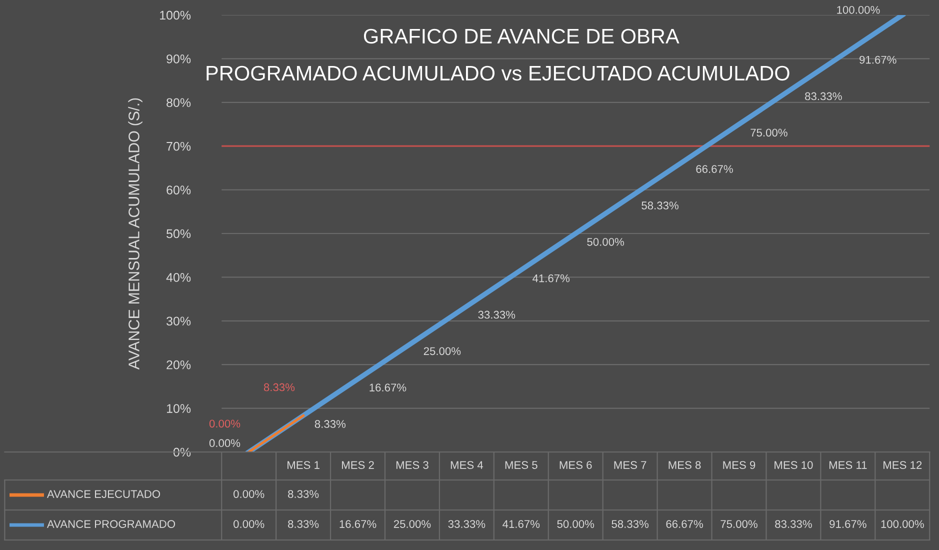  I want to click on text: 41.67%, so click(551, 278).